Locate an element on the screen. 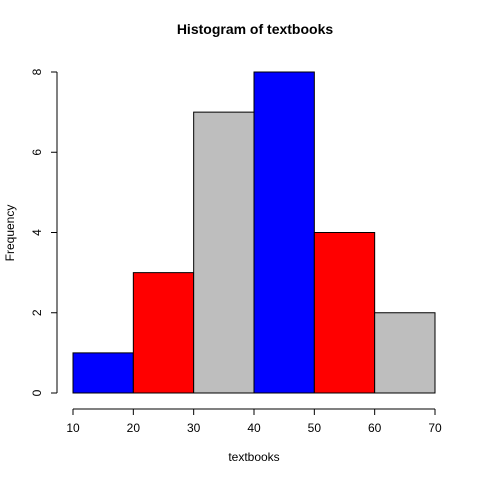  x-axis-label: textbooks is located at coordinates (253, 457).